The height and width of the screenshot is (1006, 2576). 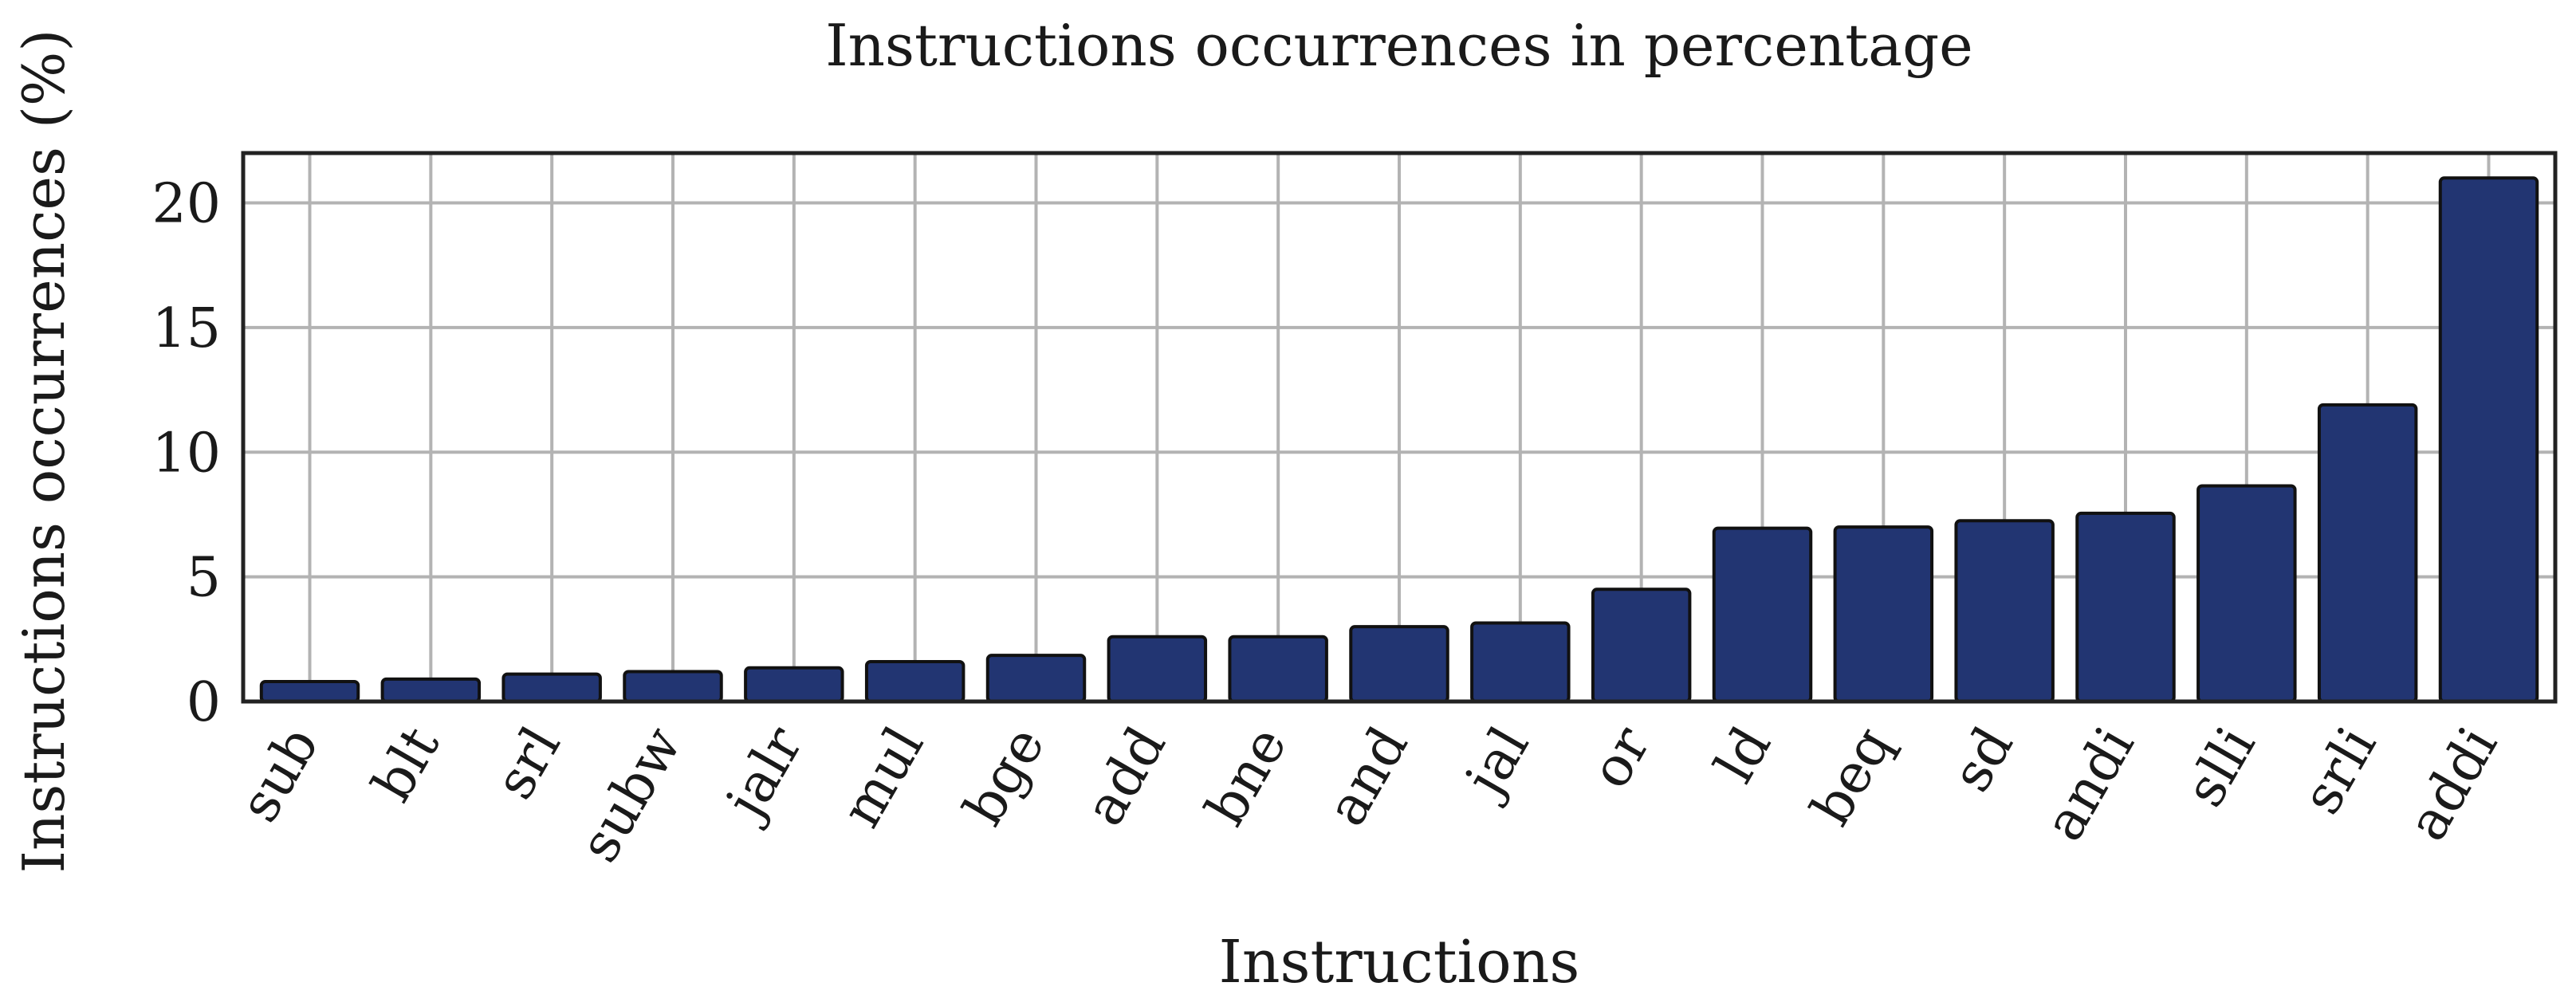 I want to click on x-tick-label: mul, so click(x=883, y=777).